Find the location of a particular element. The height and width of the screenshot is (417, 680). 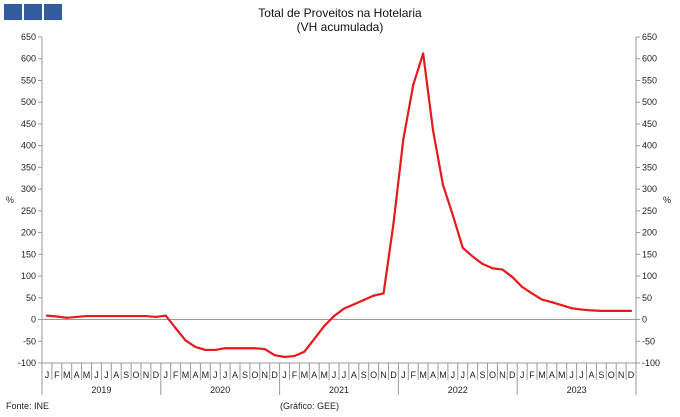

y-axis-label-right: % is located at coordinates (667, 200).